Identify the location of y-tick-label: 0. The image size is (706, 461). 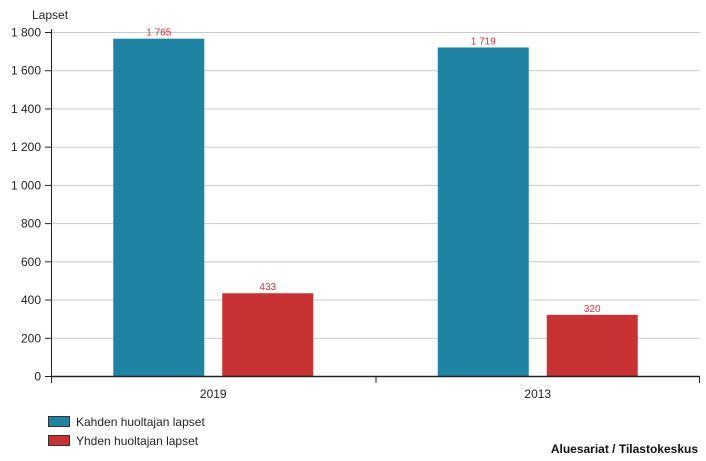
(37, 377).